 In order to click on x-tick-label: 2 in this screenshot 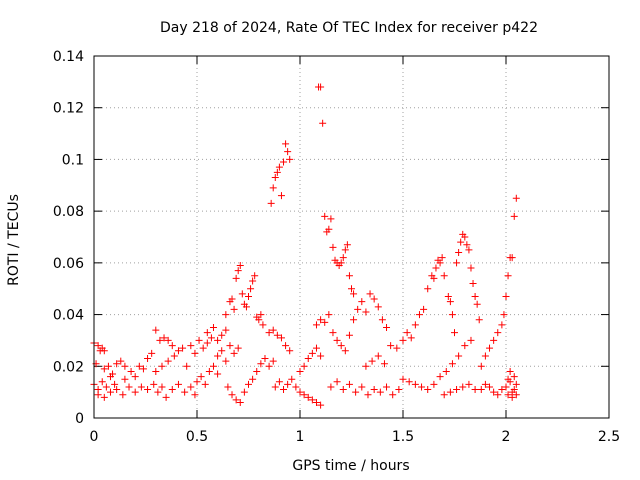, I will do `click(506, 437)`.